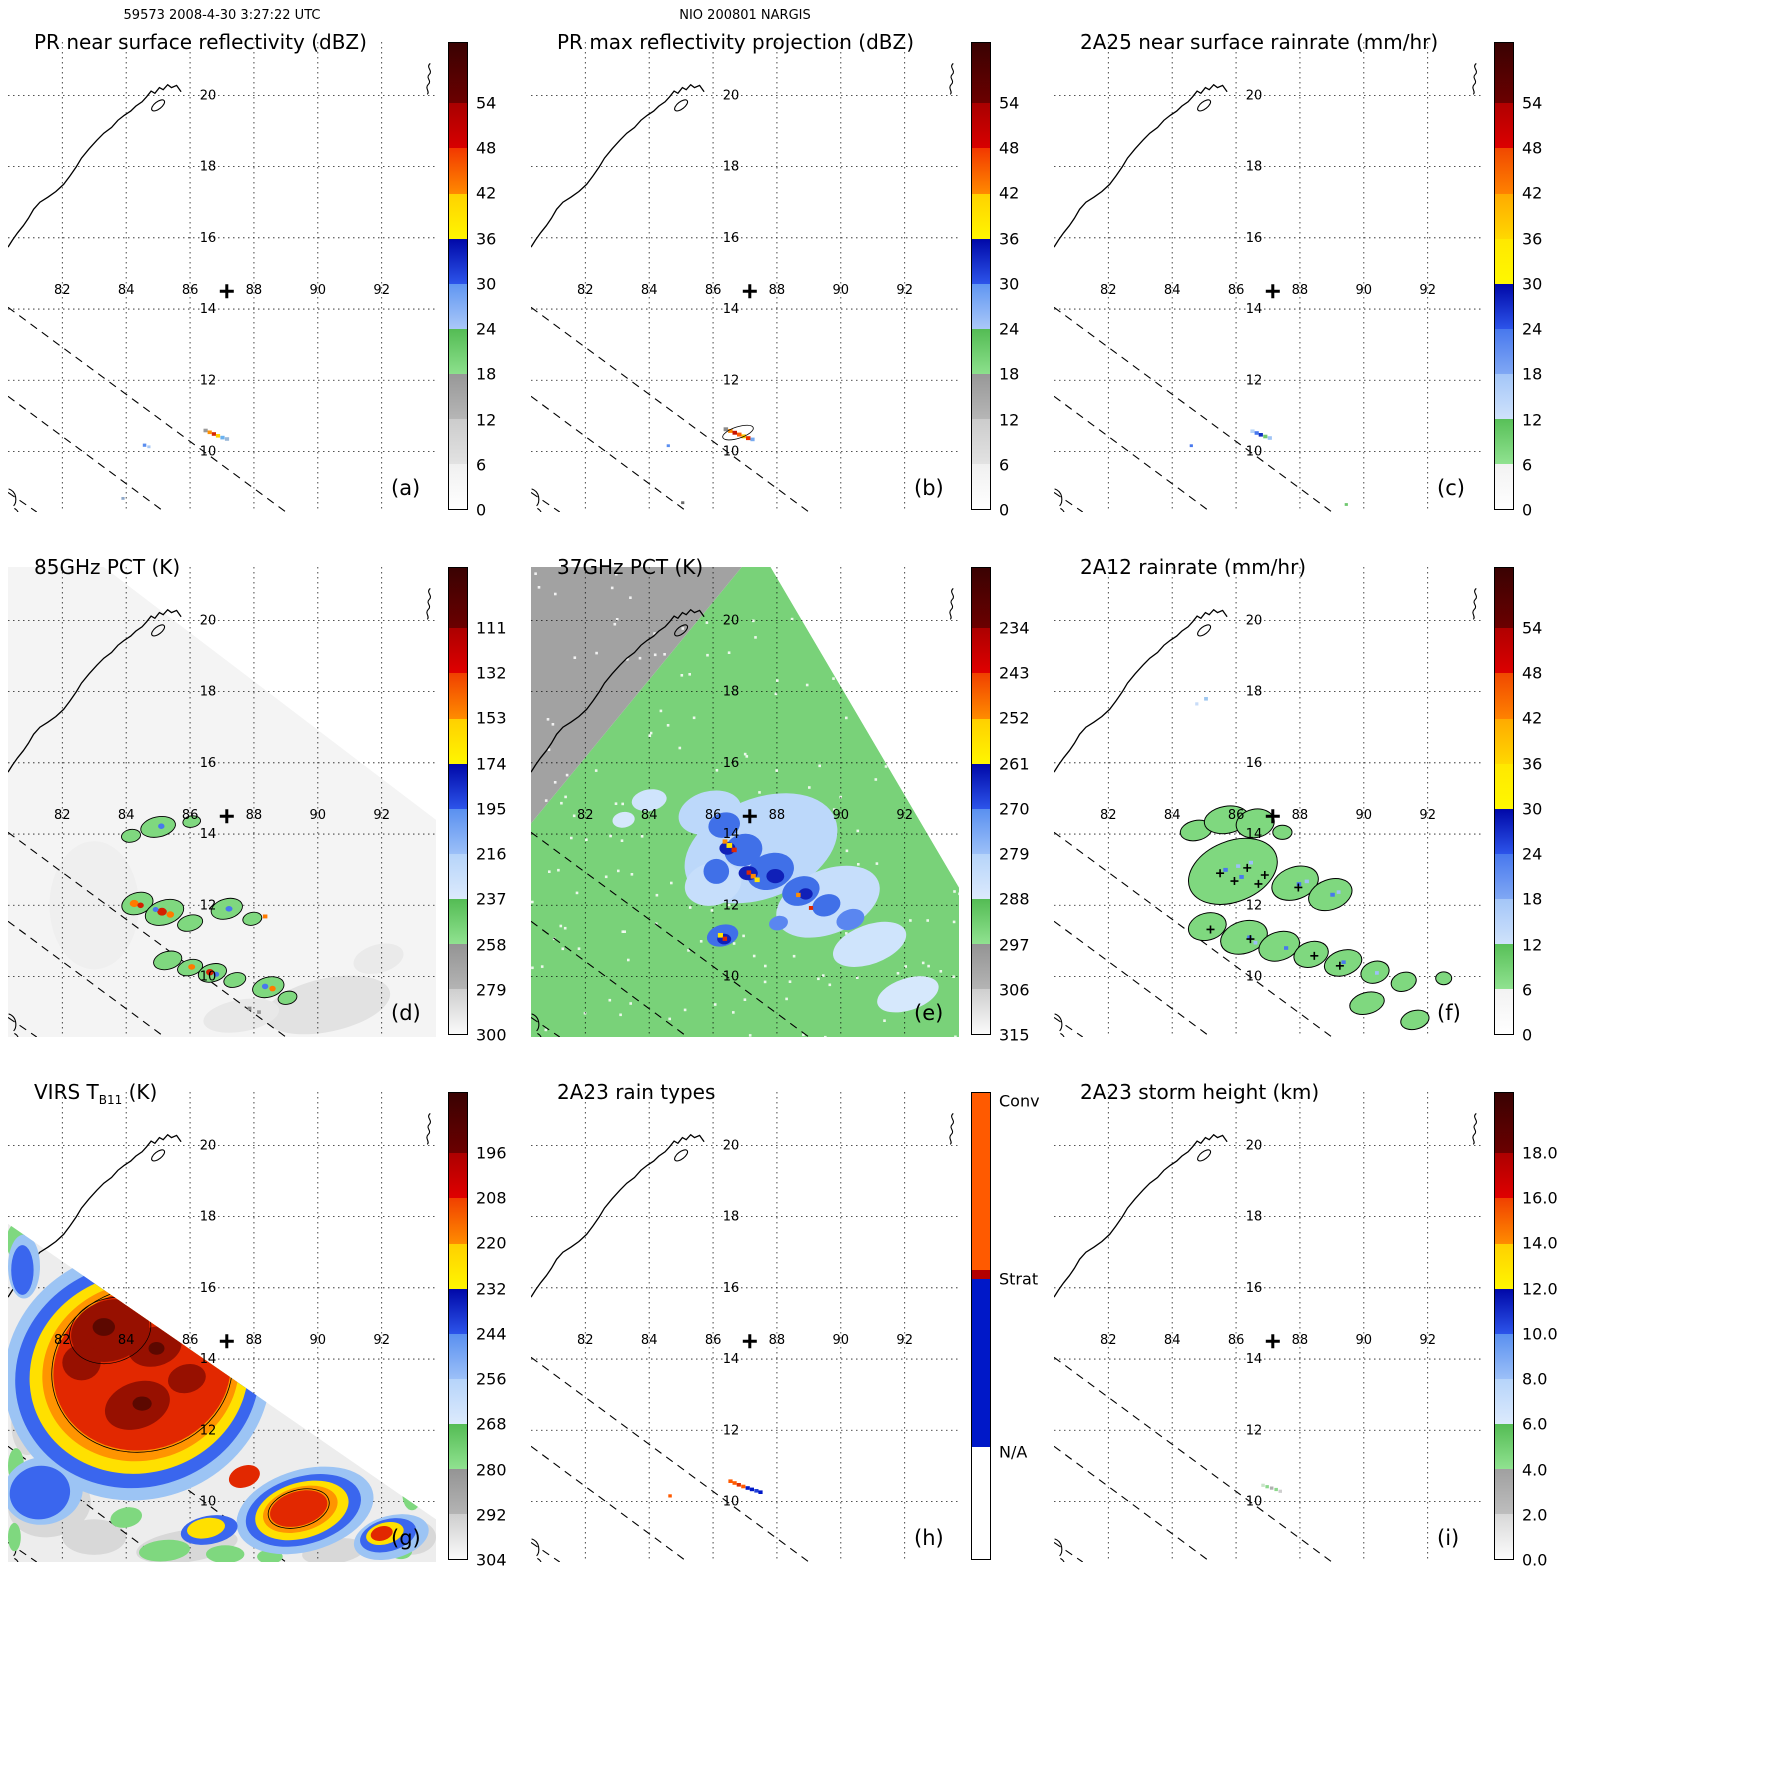 The image size is (1771, 1771). I want to click on panel-letter-i: (i), so click(1448, 1538).